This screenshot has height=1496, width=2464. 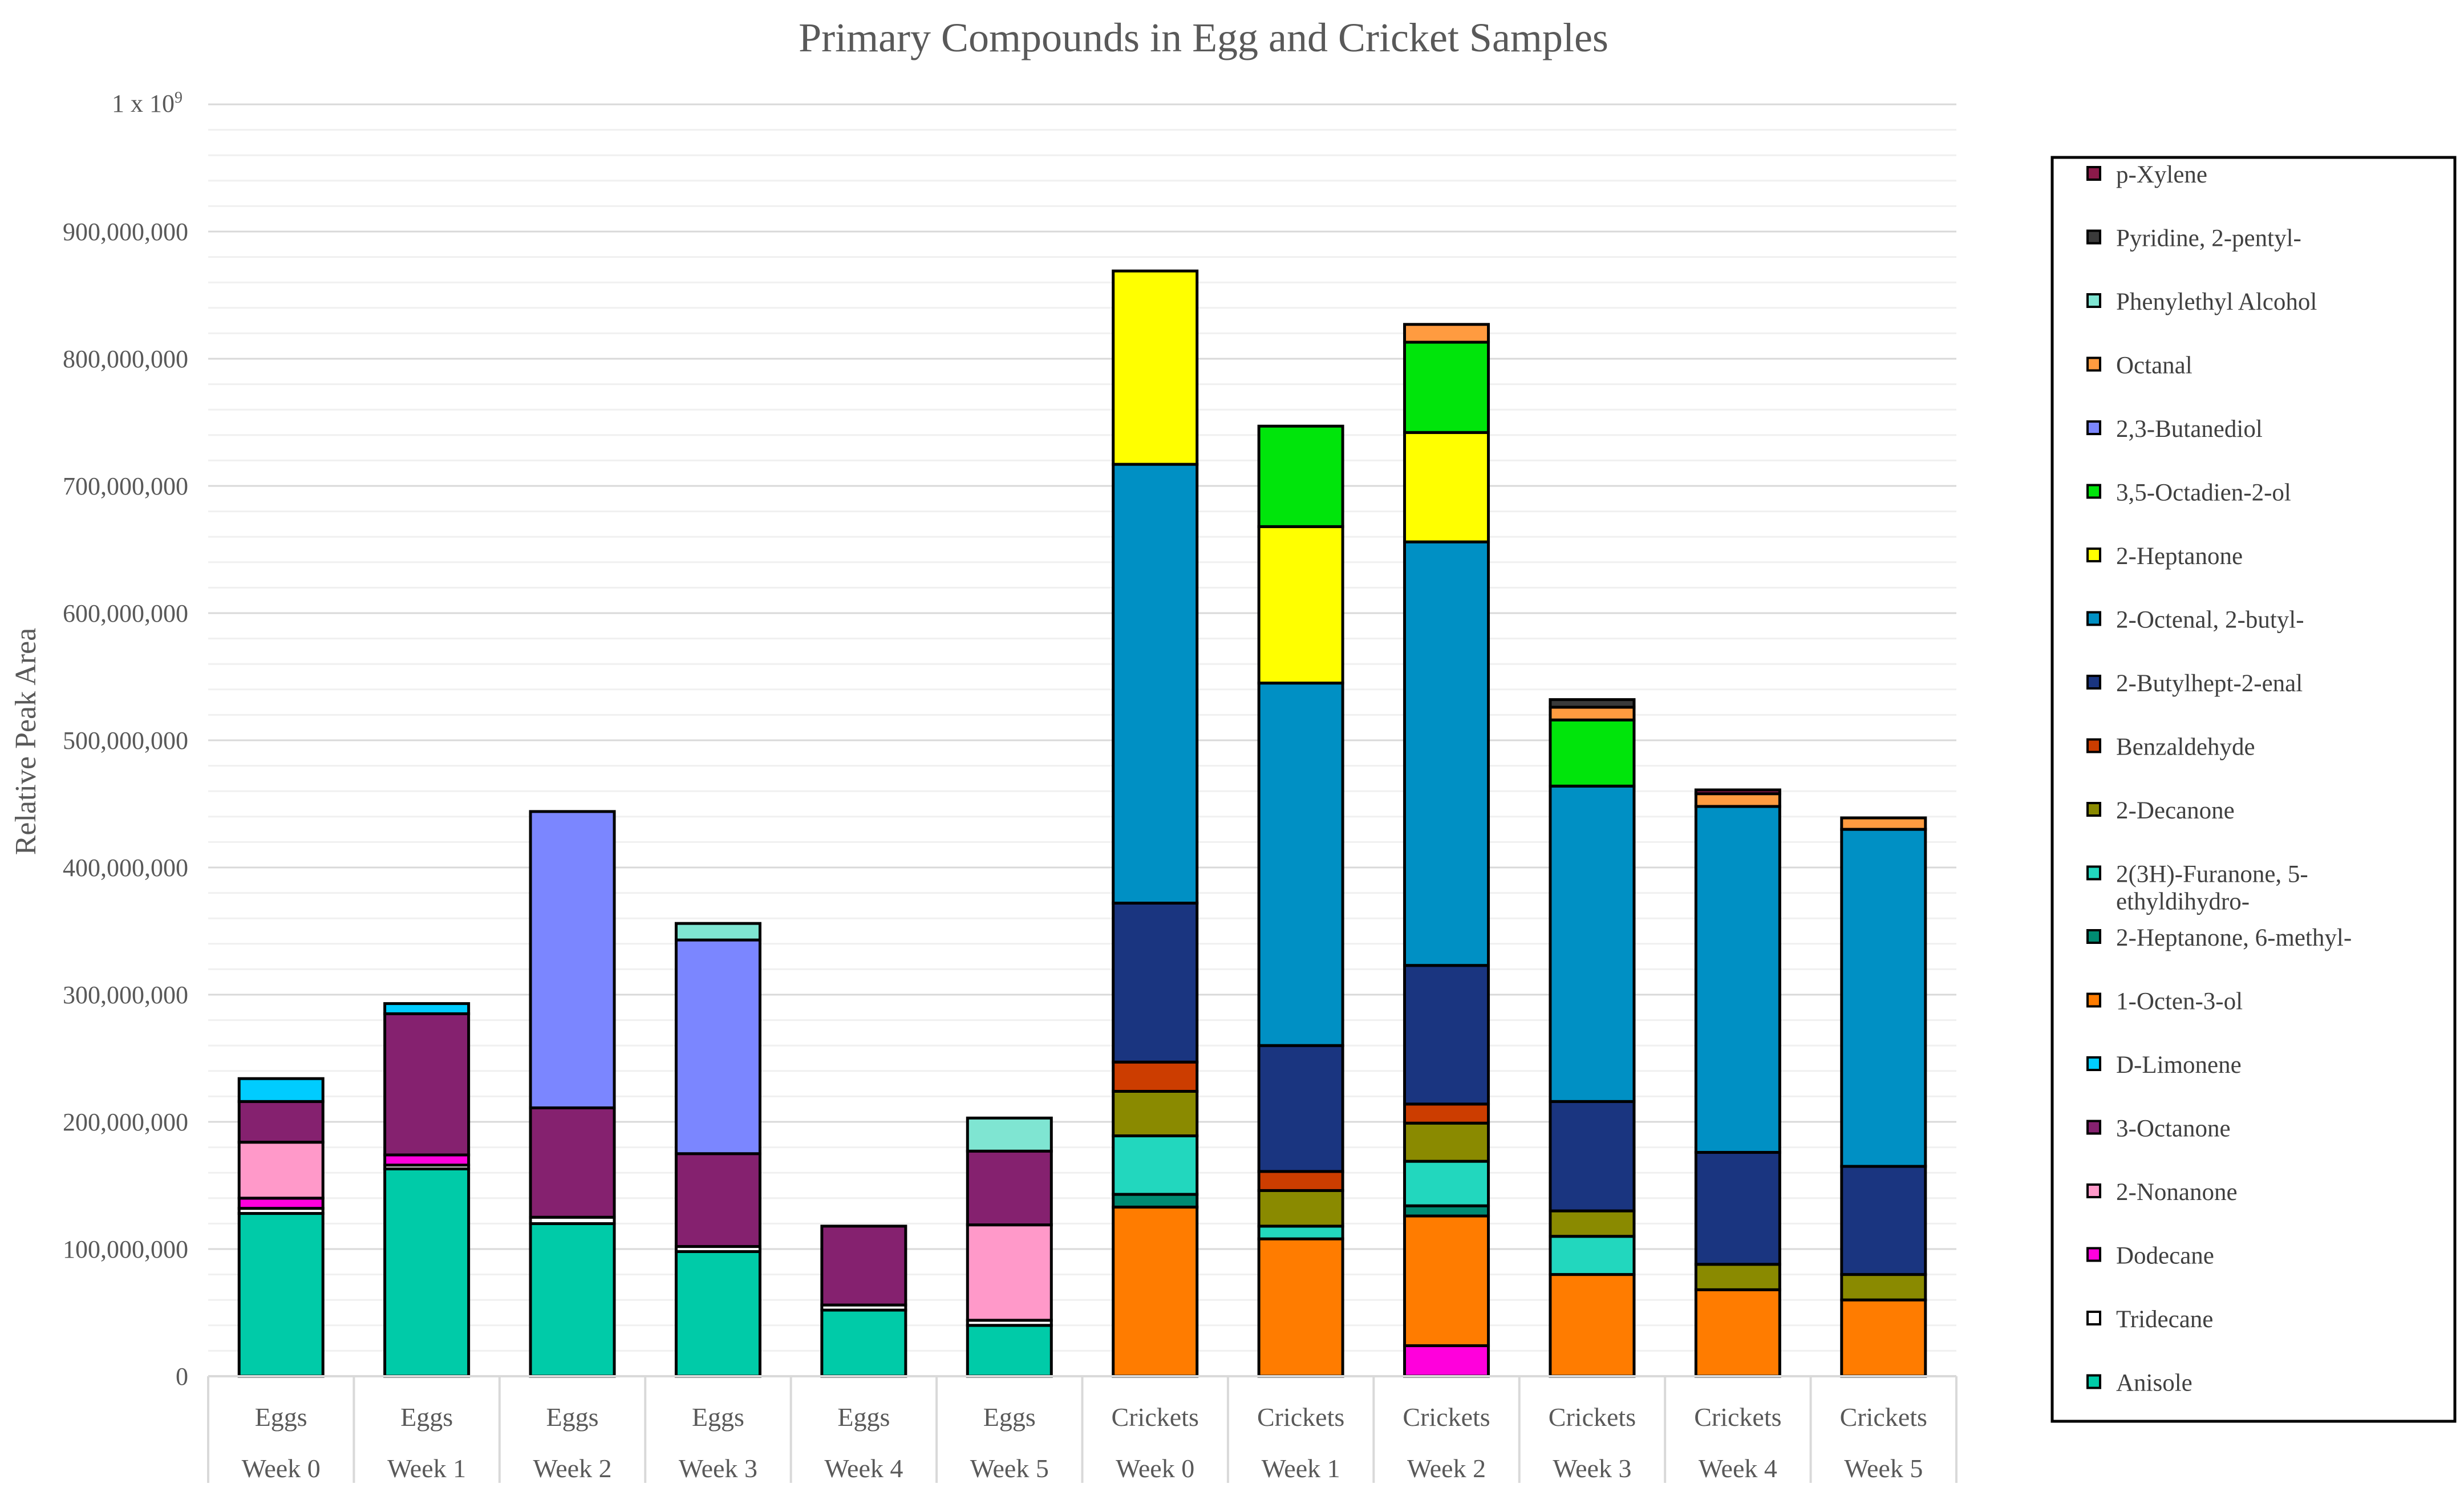 I want to click on legend-item: 1-Octen-3-ol, so click(x=2165, y=1001).